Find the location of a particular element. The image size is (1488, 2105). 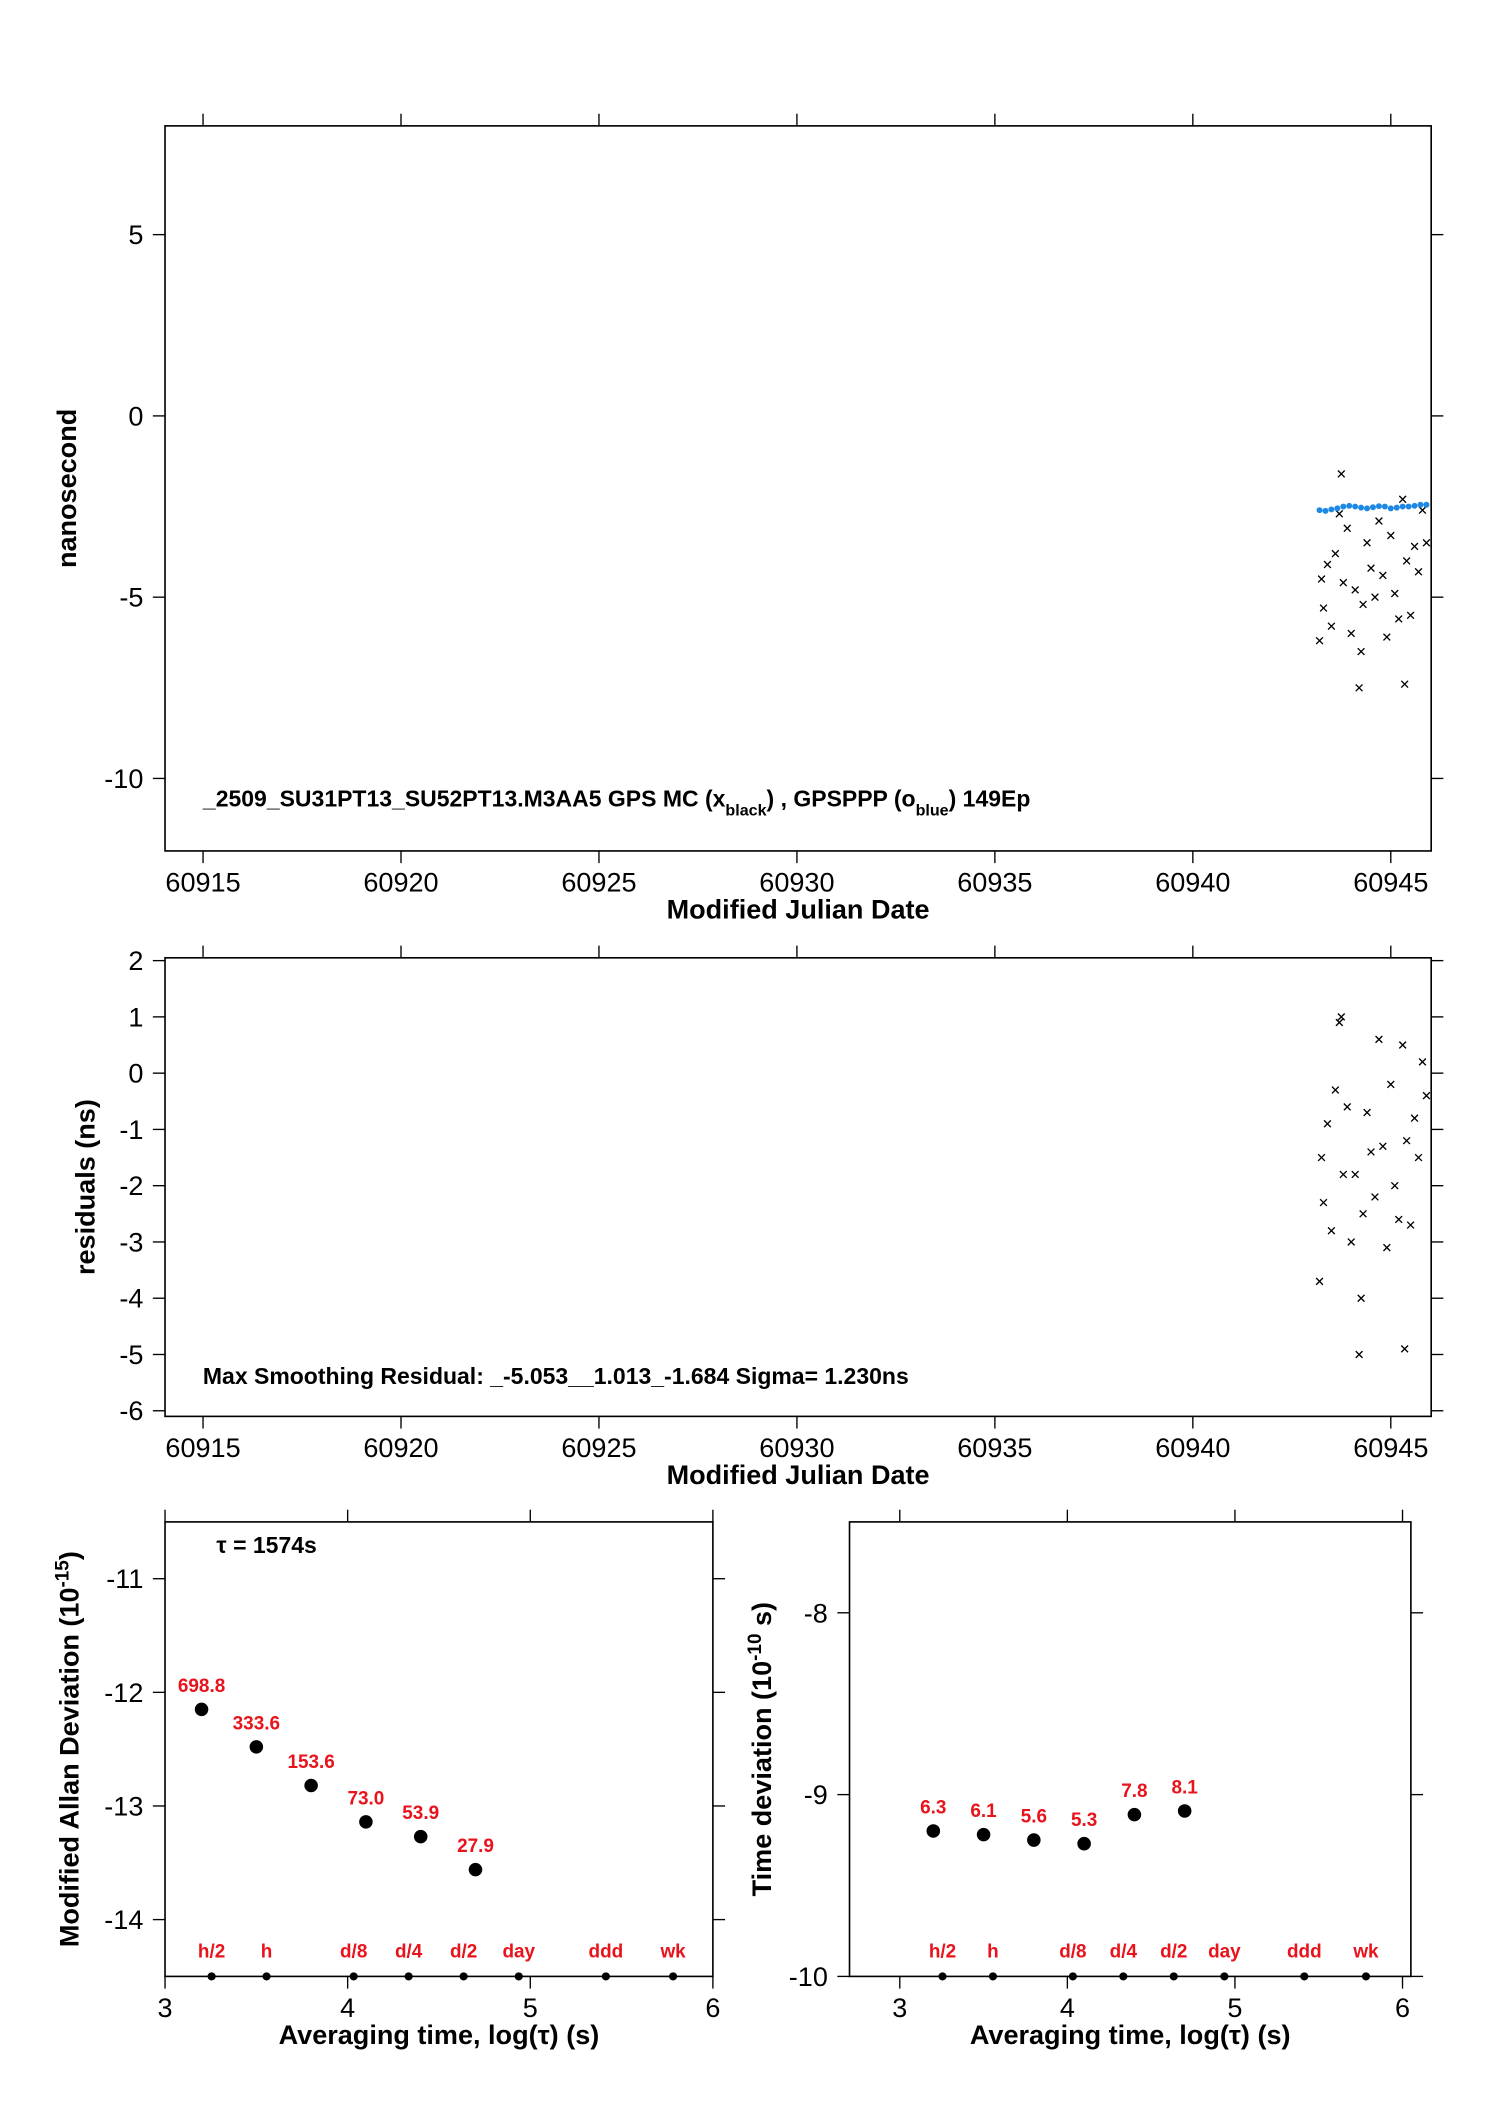

x-tick-label: 4 is located at coordinates (1067, 2008).